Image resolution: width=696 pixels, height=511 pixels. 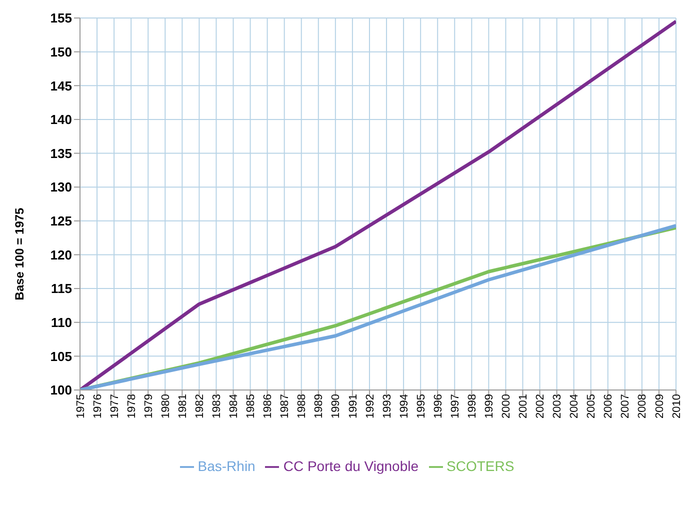 What do you see at coordinates (540, 406) in the screenshot?
I see `x-tick-label: 2002` at bounding box center [540, 406].